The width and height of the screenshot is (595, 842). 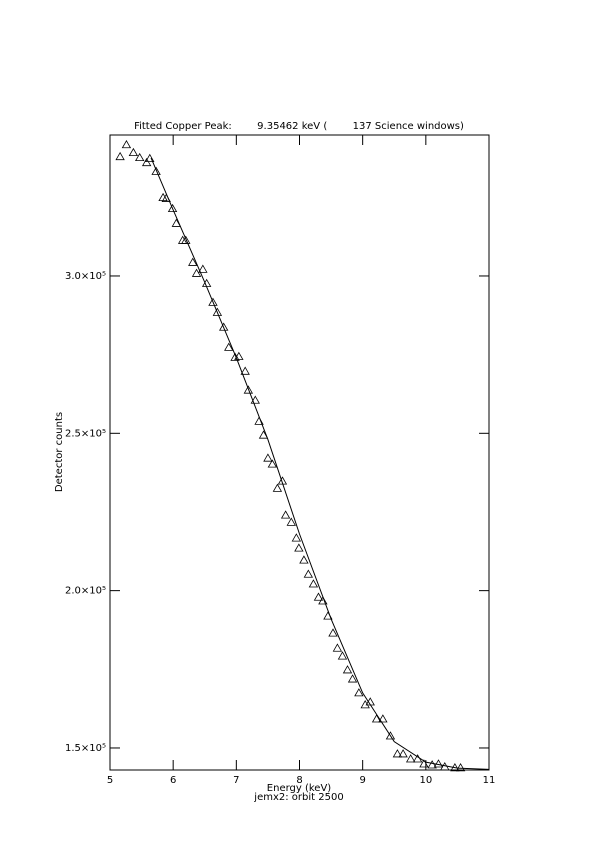 I want to click on x-tick-label: 6, so click(x=173, y=780).